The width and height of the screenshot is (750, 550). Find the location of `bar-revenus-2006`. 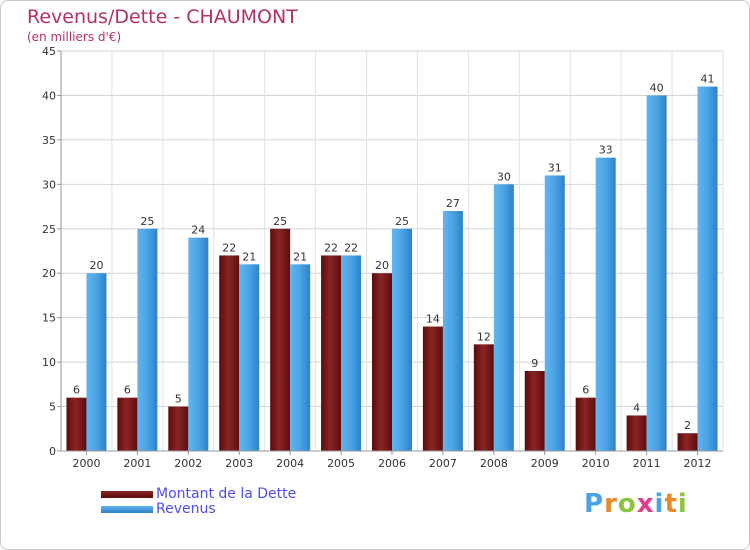

bar-revenus-2006 is located at coordinates (402, 339).